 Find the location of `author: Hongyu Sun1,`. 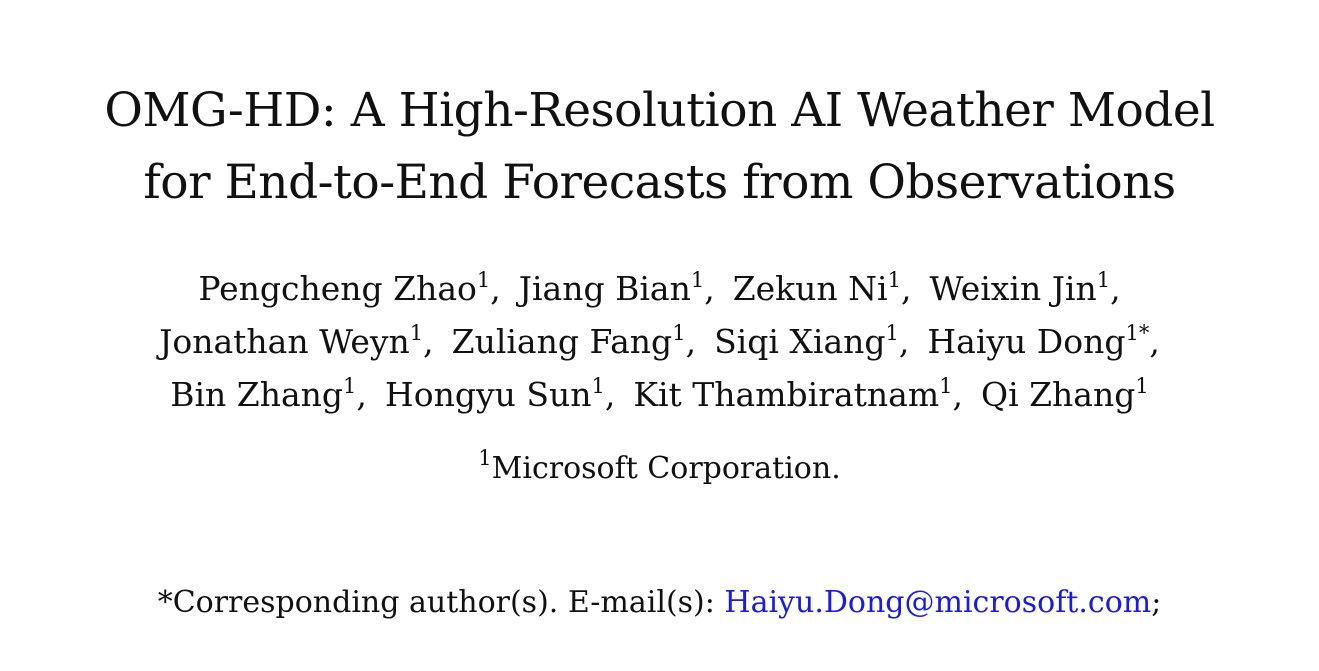

author: Hongyu Sun1, is located at coordinates (500, 394).